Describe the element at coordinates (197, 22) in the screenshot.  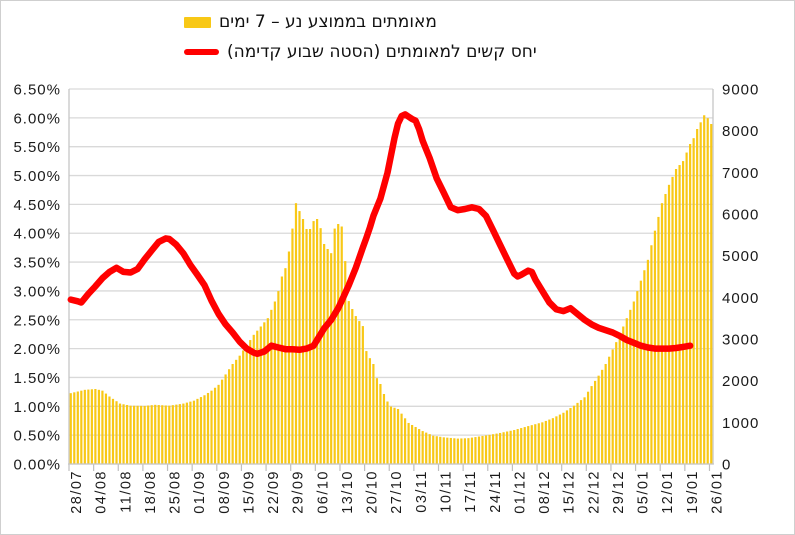
I see `bar-series-swatch-icon` at that location.